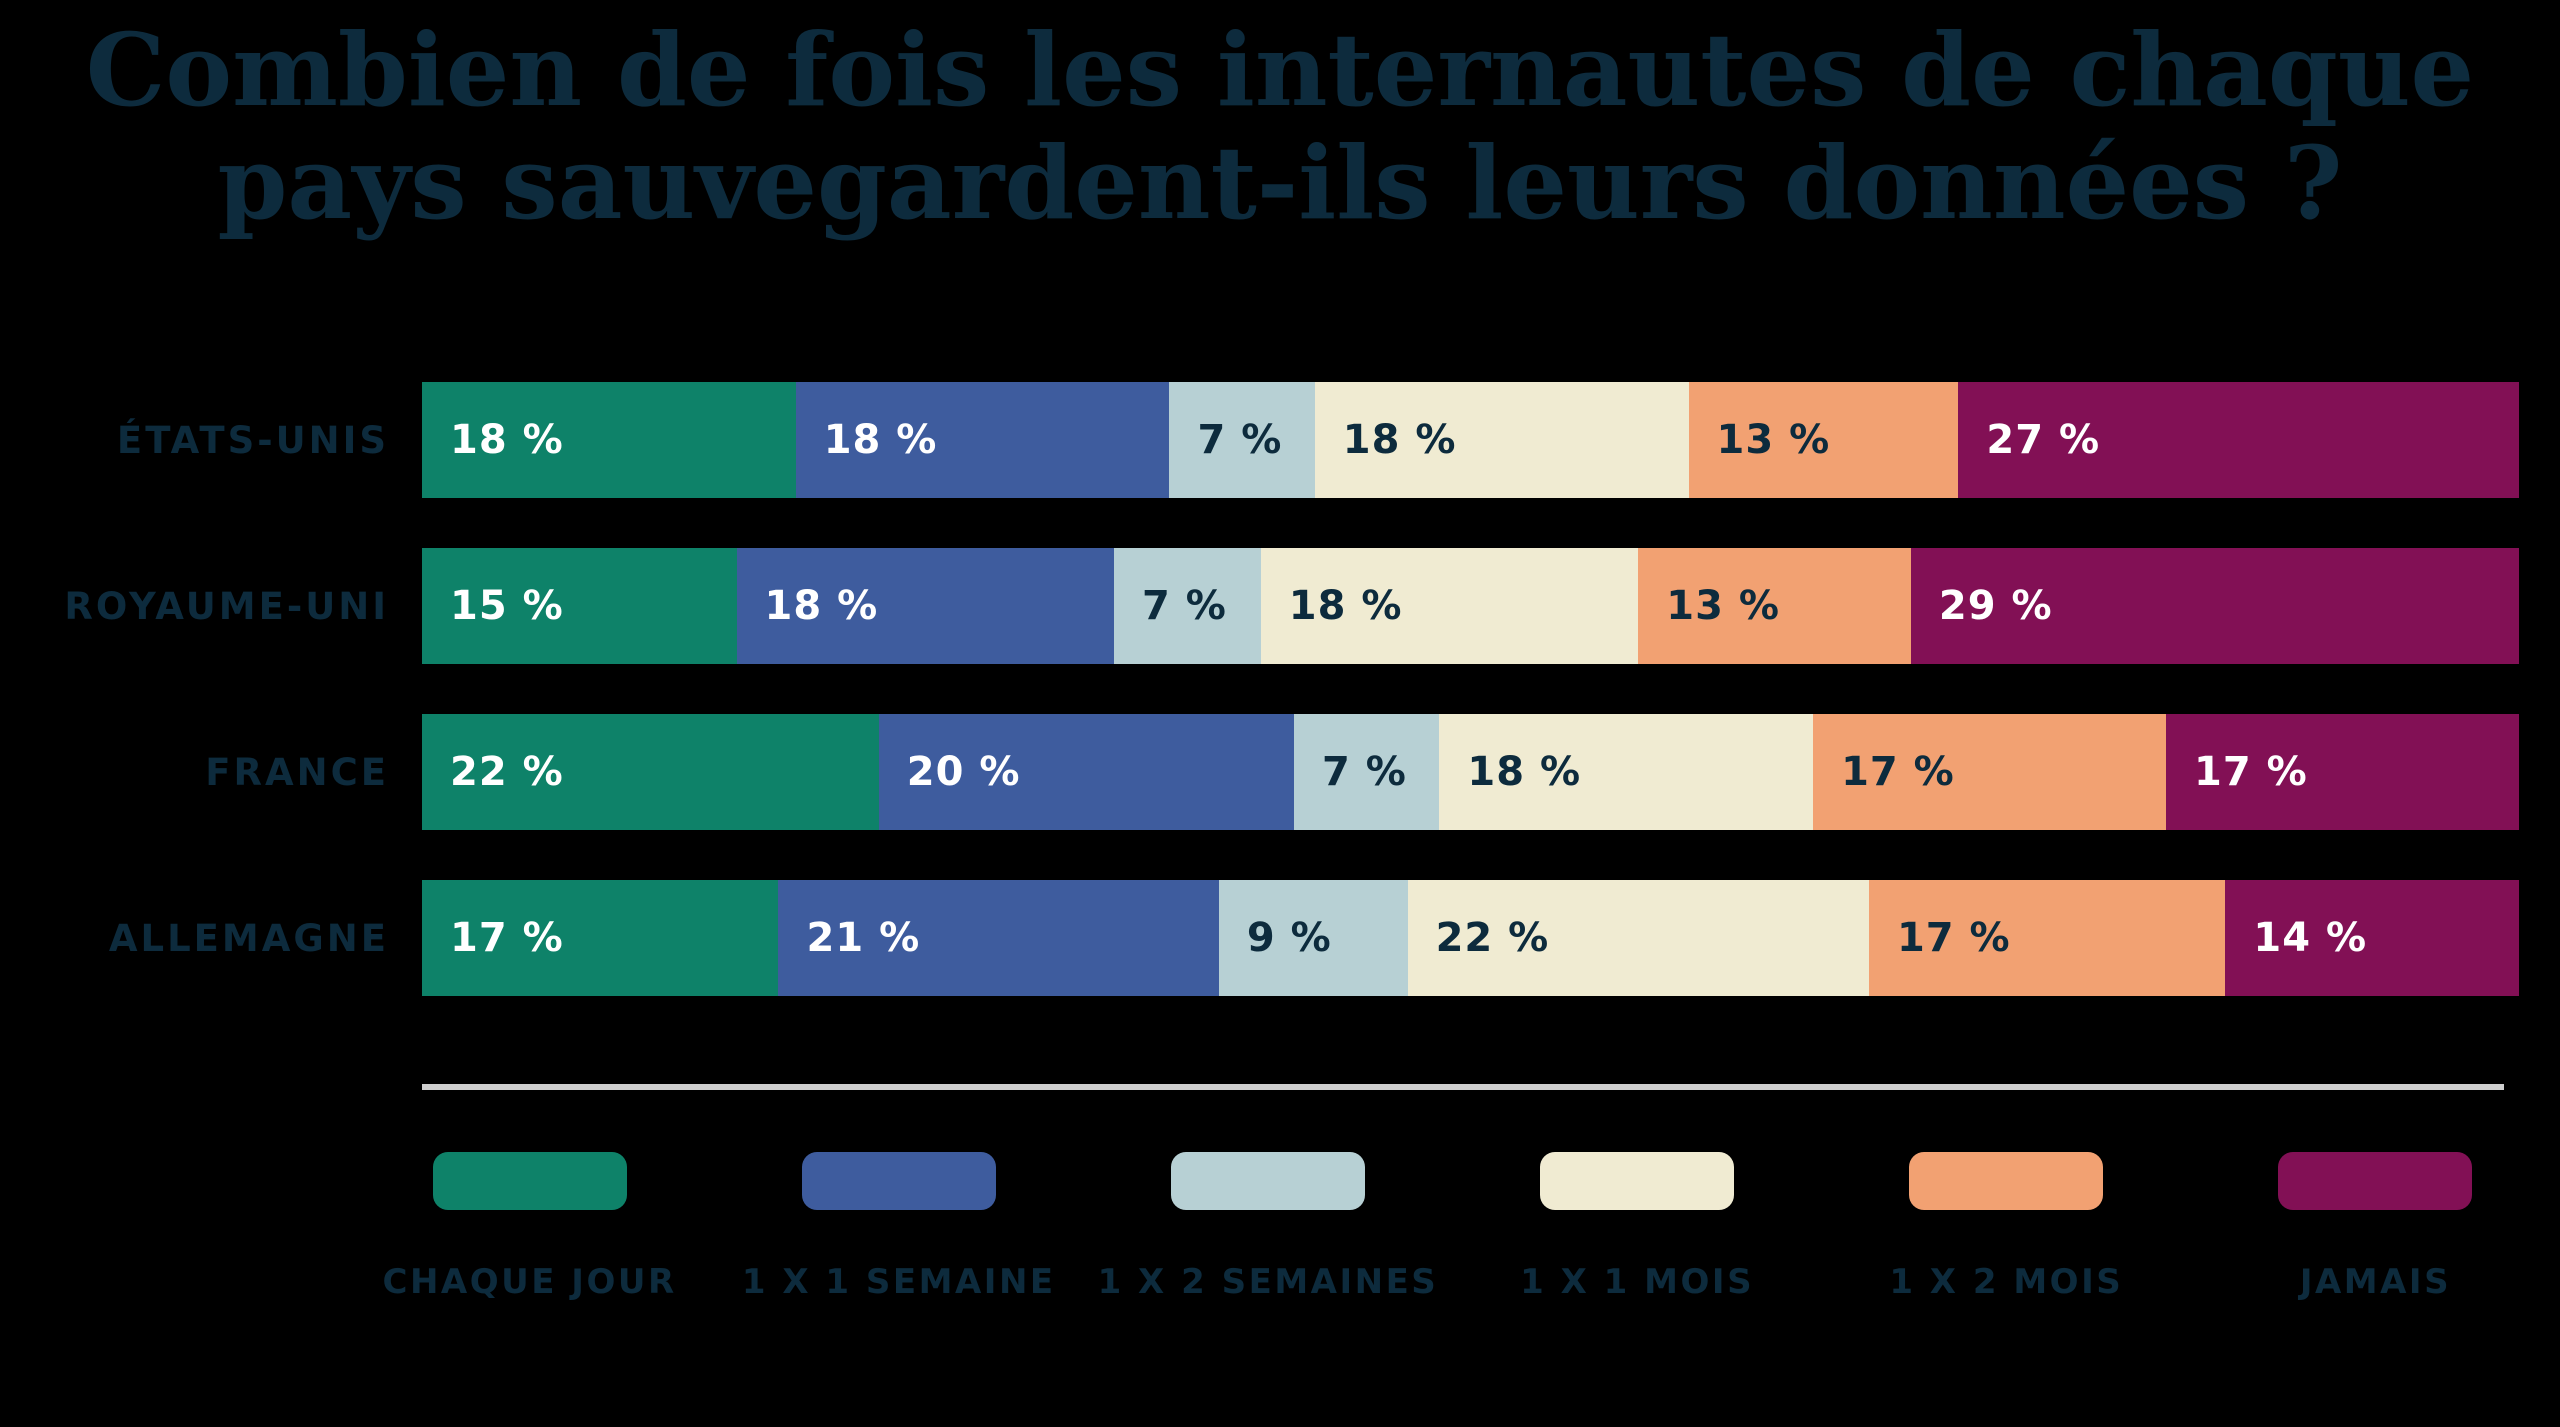 The width and height of the screenshot is (2560, 1427). Describe the element at coordinates (579, 606) in the screenshot. I see `bar-segment: 15 %` at that location.